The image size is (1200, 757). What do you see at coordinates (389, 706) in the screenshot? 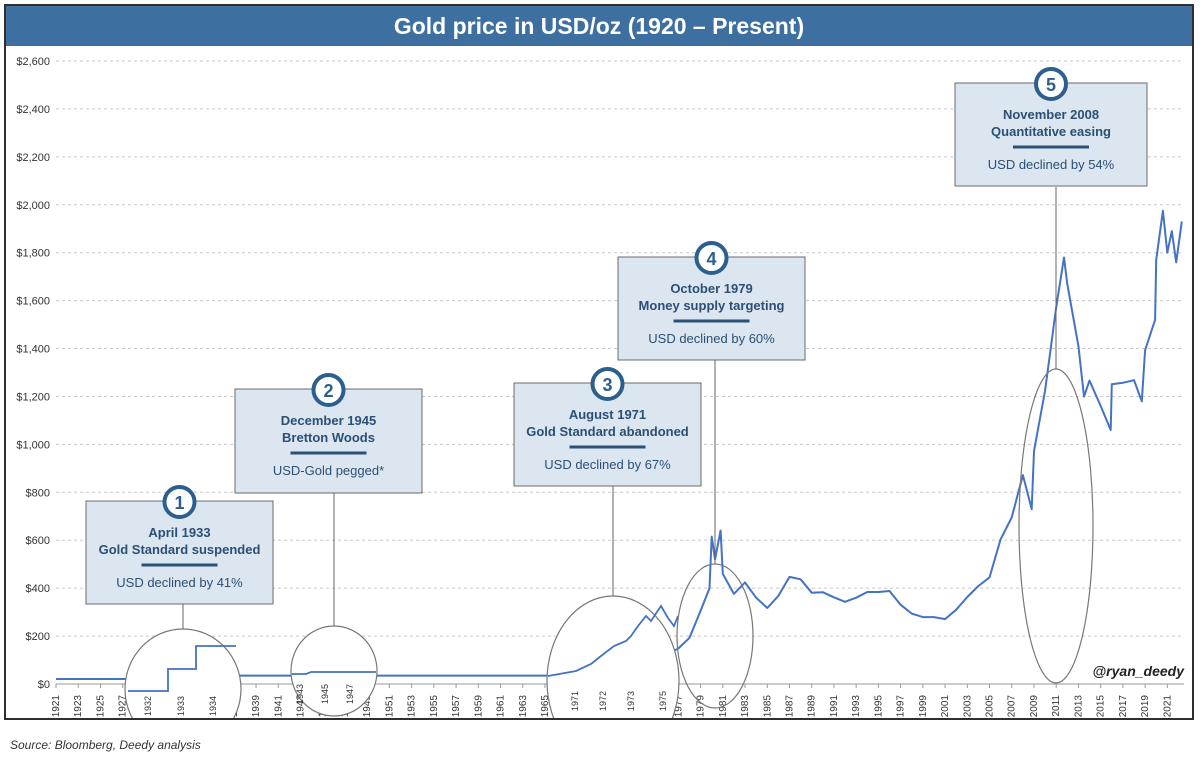
I see `x-tick-label: 1951` at bounding box center [389, 706].